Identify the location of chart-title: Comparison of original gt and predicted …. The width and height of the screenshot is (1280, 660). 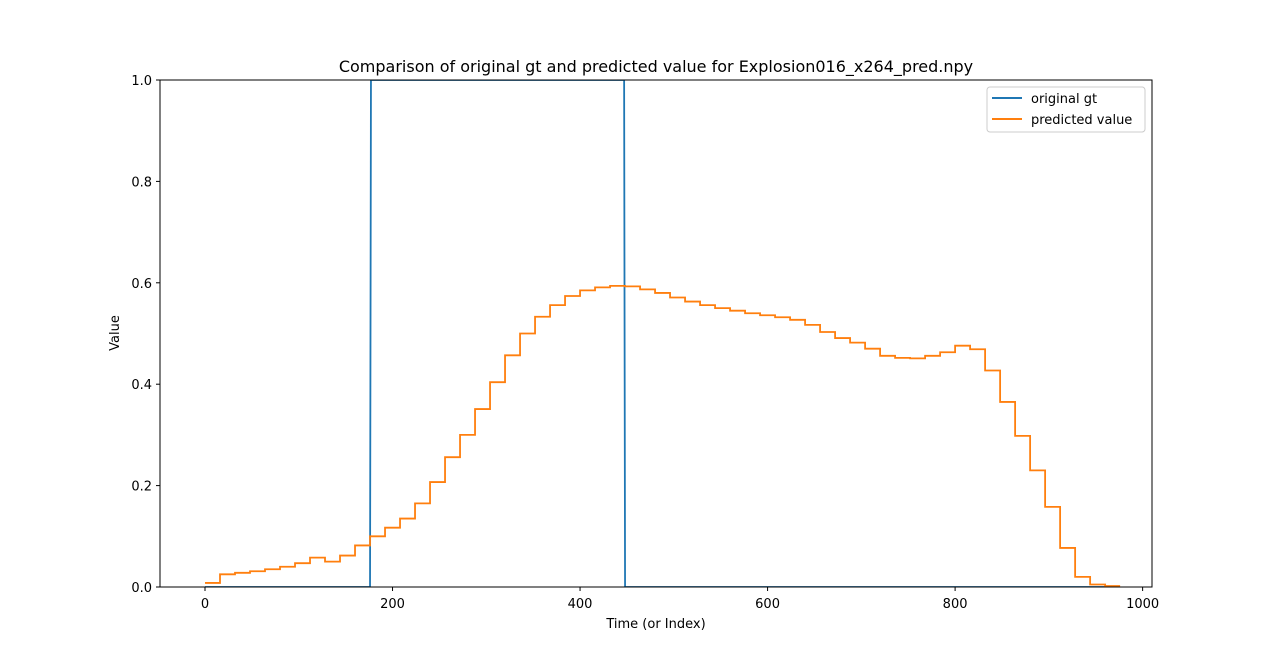
(656, 67).